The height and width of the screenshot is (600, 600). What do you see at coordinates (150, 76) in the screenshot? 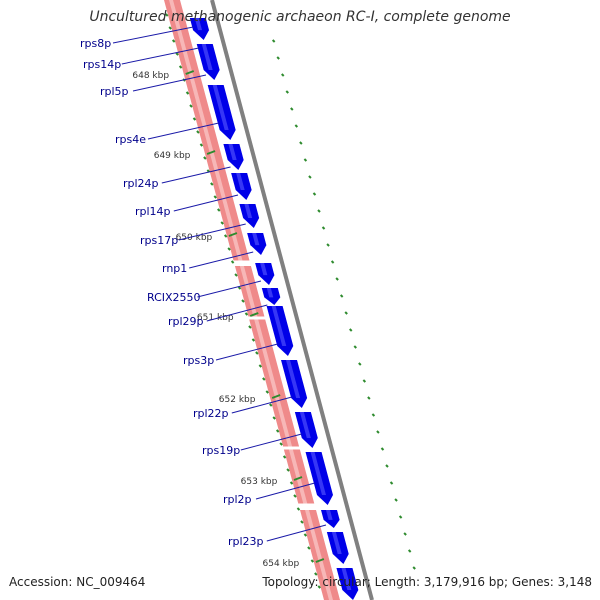
I see `scale-label: 648 kbp` at bounding box center [150, 76].